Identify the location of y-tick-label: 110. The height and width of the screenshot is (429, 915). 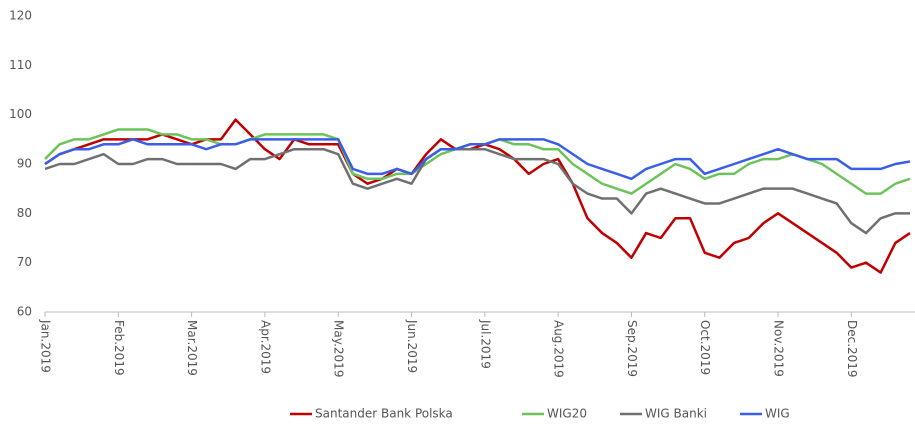
(20, 65).